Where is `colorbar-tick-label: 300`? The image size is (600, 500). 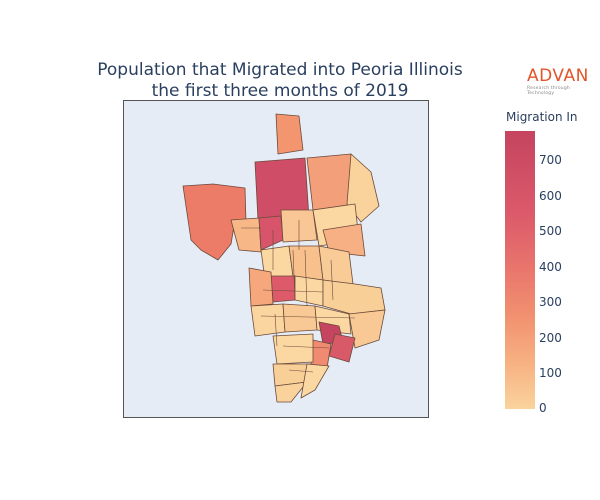
colorbar-tick-label: 300 is located at coordinates (550, 302).